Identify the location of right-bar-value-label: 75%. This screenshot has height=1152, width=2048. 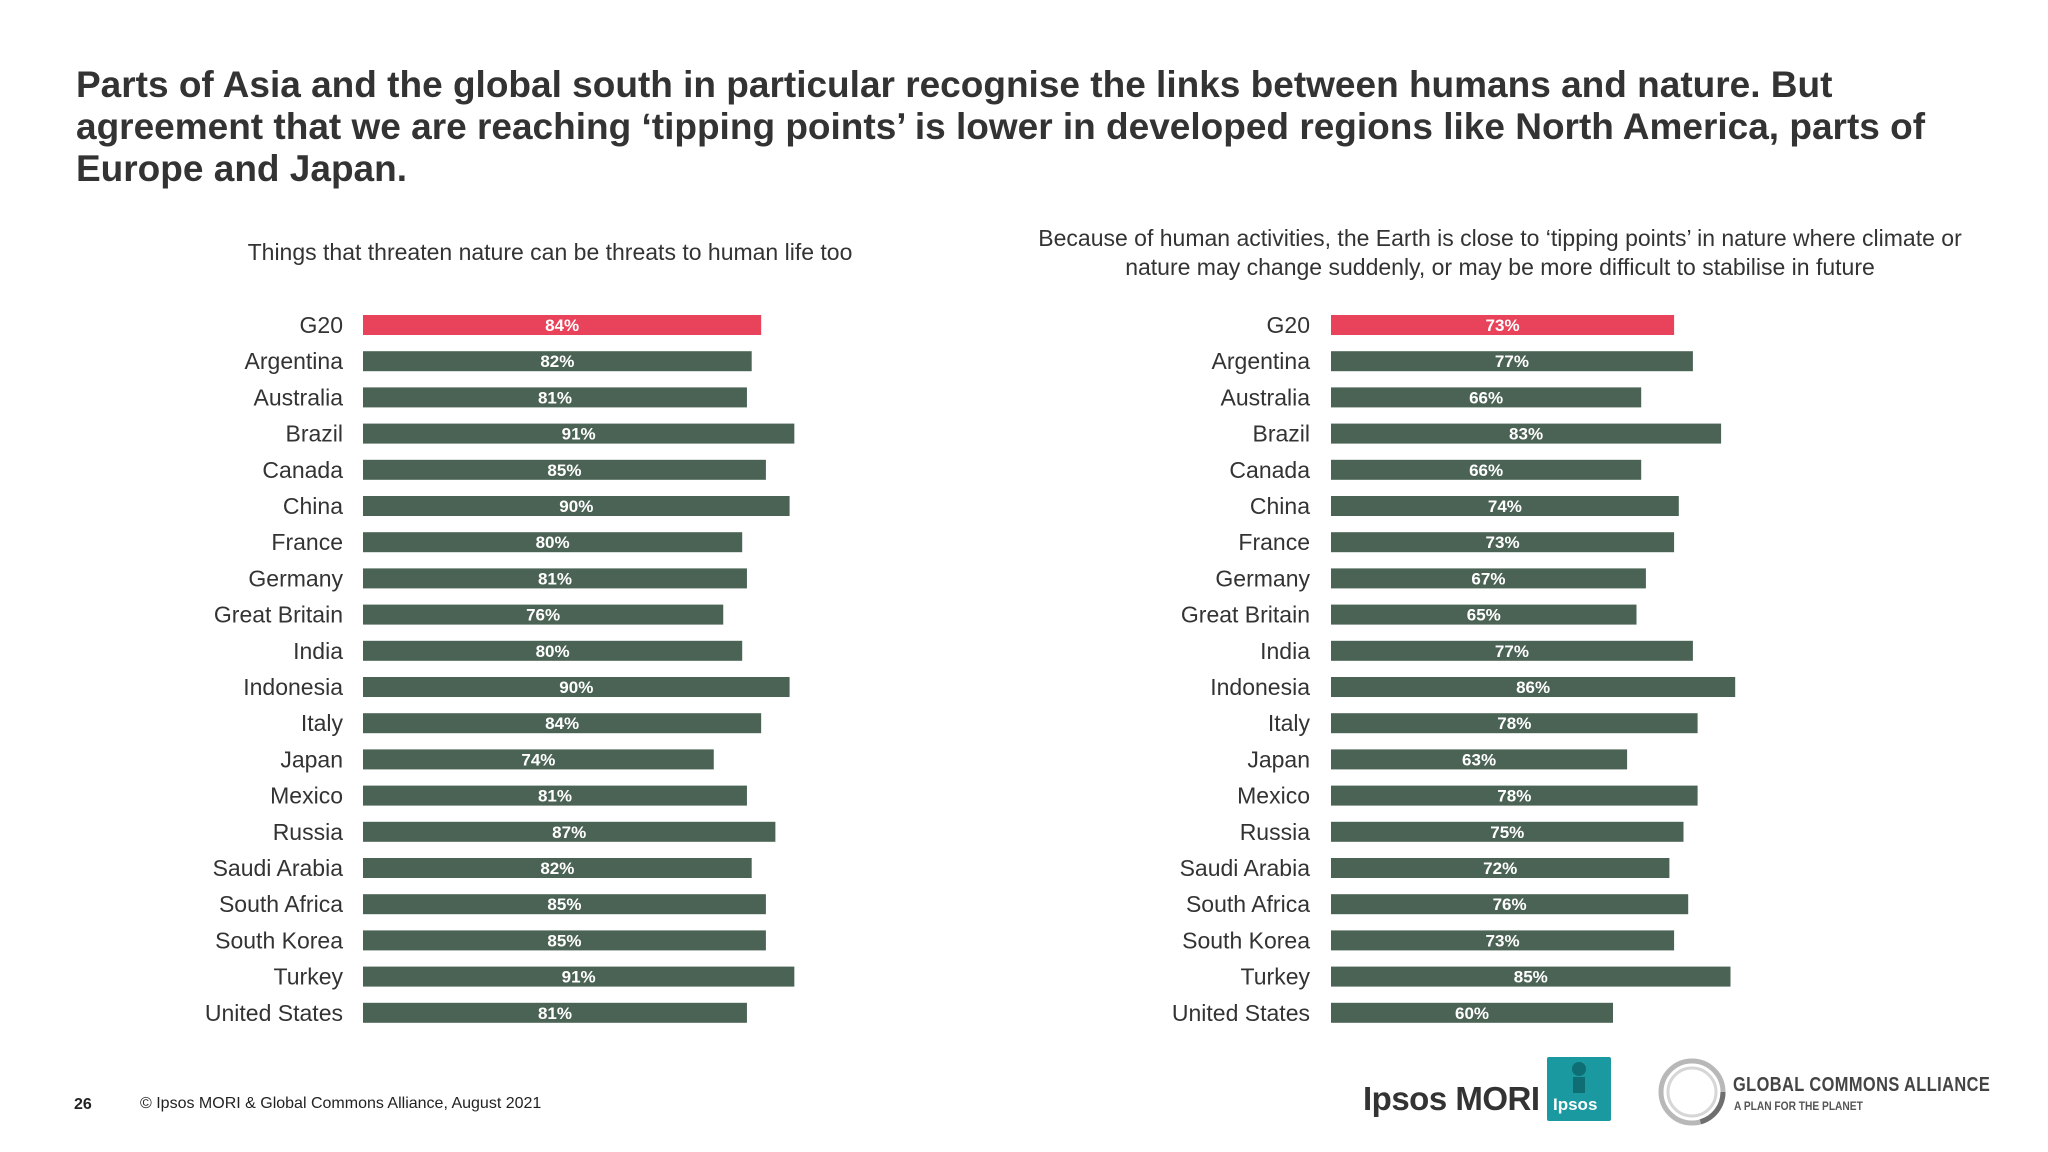
(1507, 832).